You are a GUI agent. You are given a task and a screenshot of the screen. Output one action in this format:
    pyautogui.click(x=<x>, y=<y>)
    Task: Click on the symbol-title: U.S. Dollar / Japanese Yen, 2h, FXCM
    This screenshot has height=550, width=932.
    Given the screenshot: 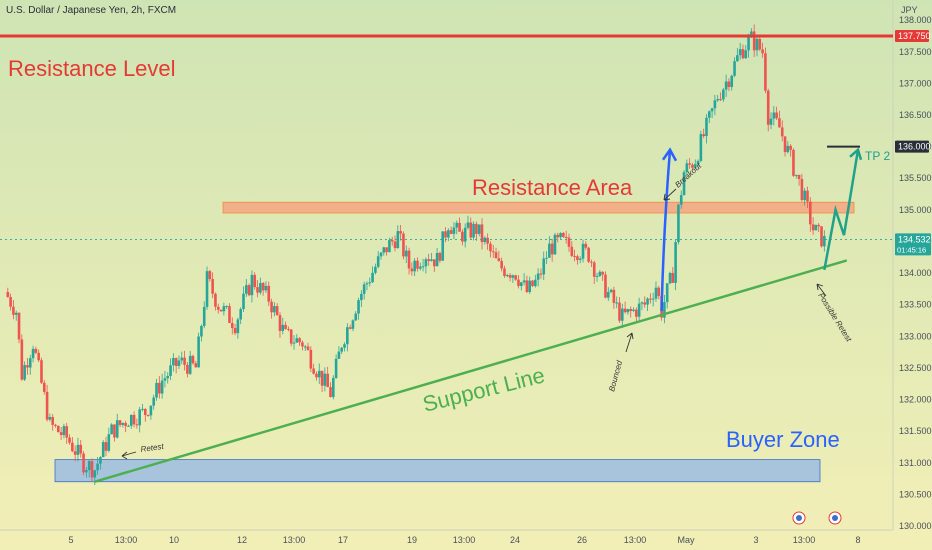 What is the action you would take?
    pyautogui.click(x=91, y=10)
    